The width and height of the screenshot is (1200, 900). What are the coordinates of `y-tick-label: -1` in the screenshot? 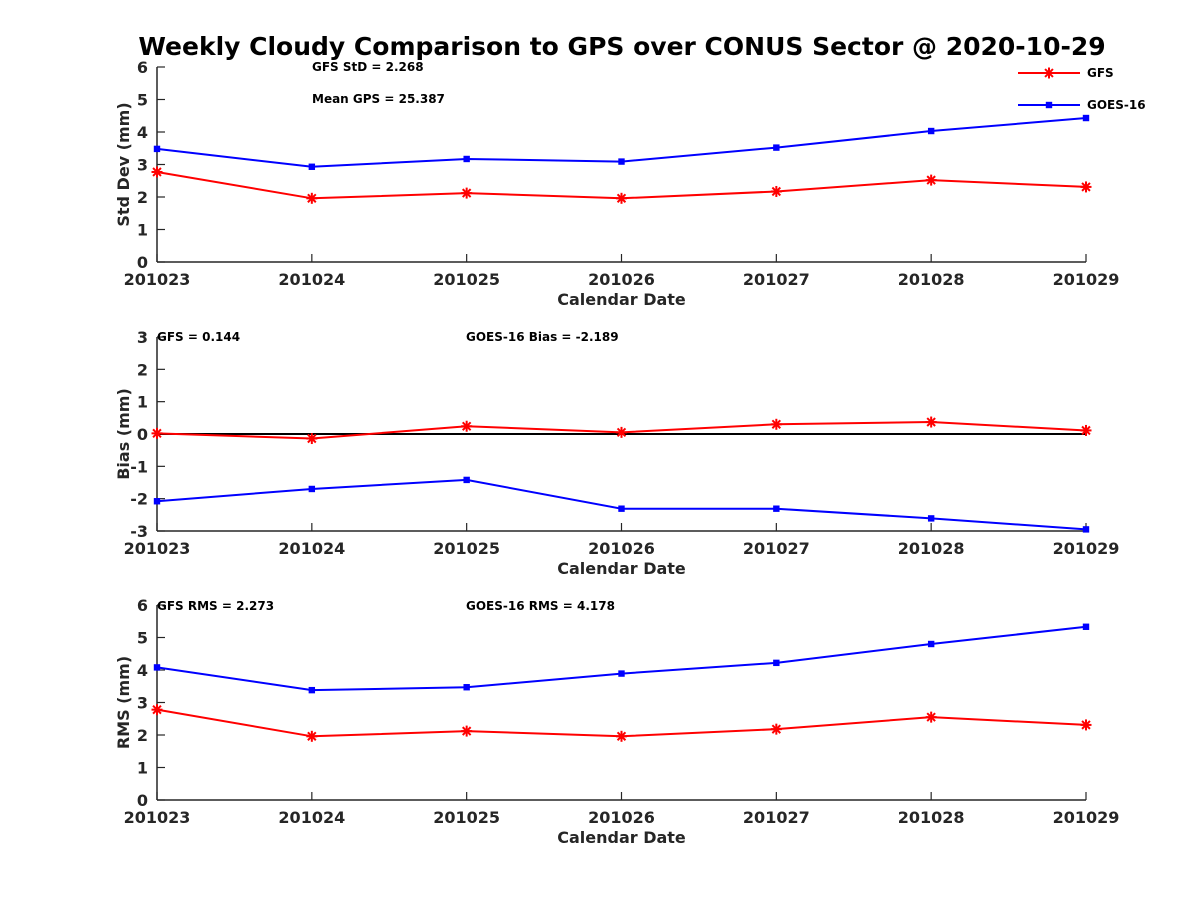 It's located at (139, 466).